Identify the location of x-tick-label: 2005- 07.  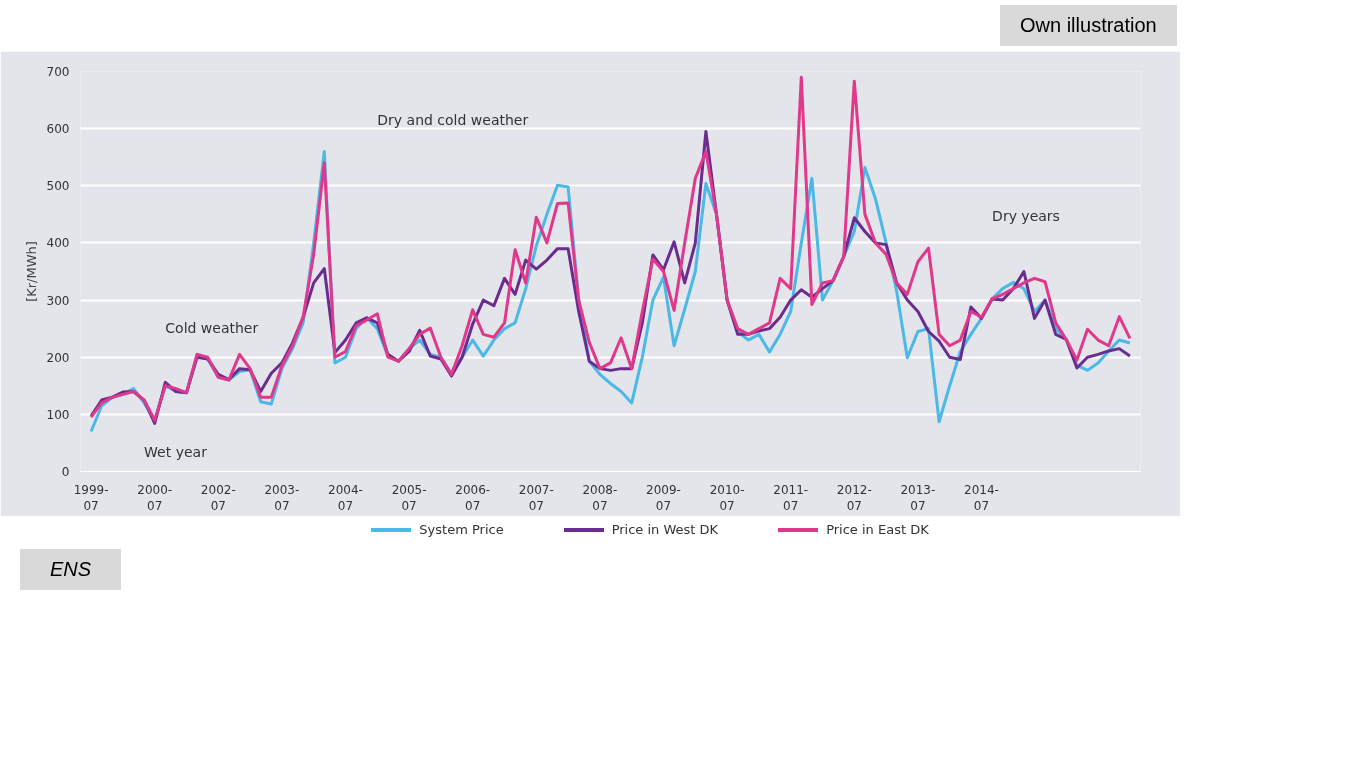
(409, 497).